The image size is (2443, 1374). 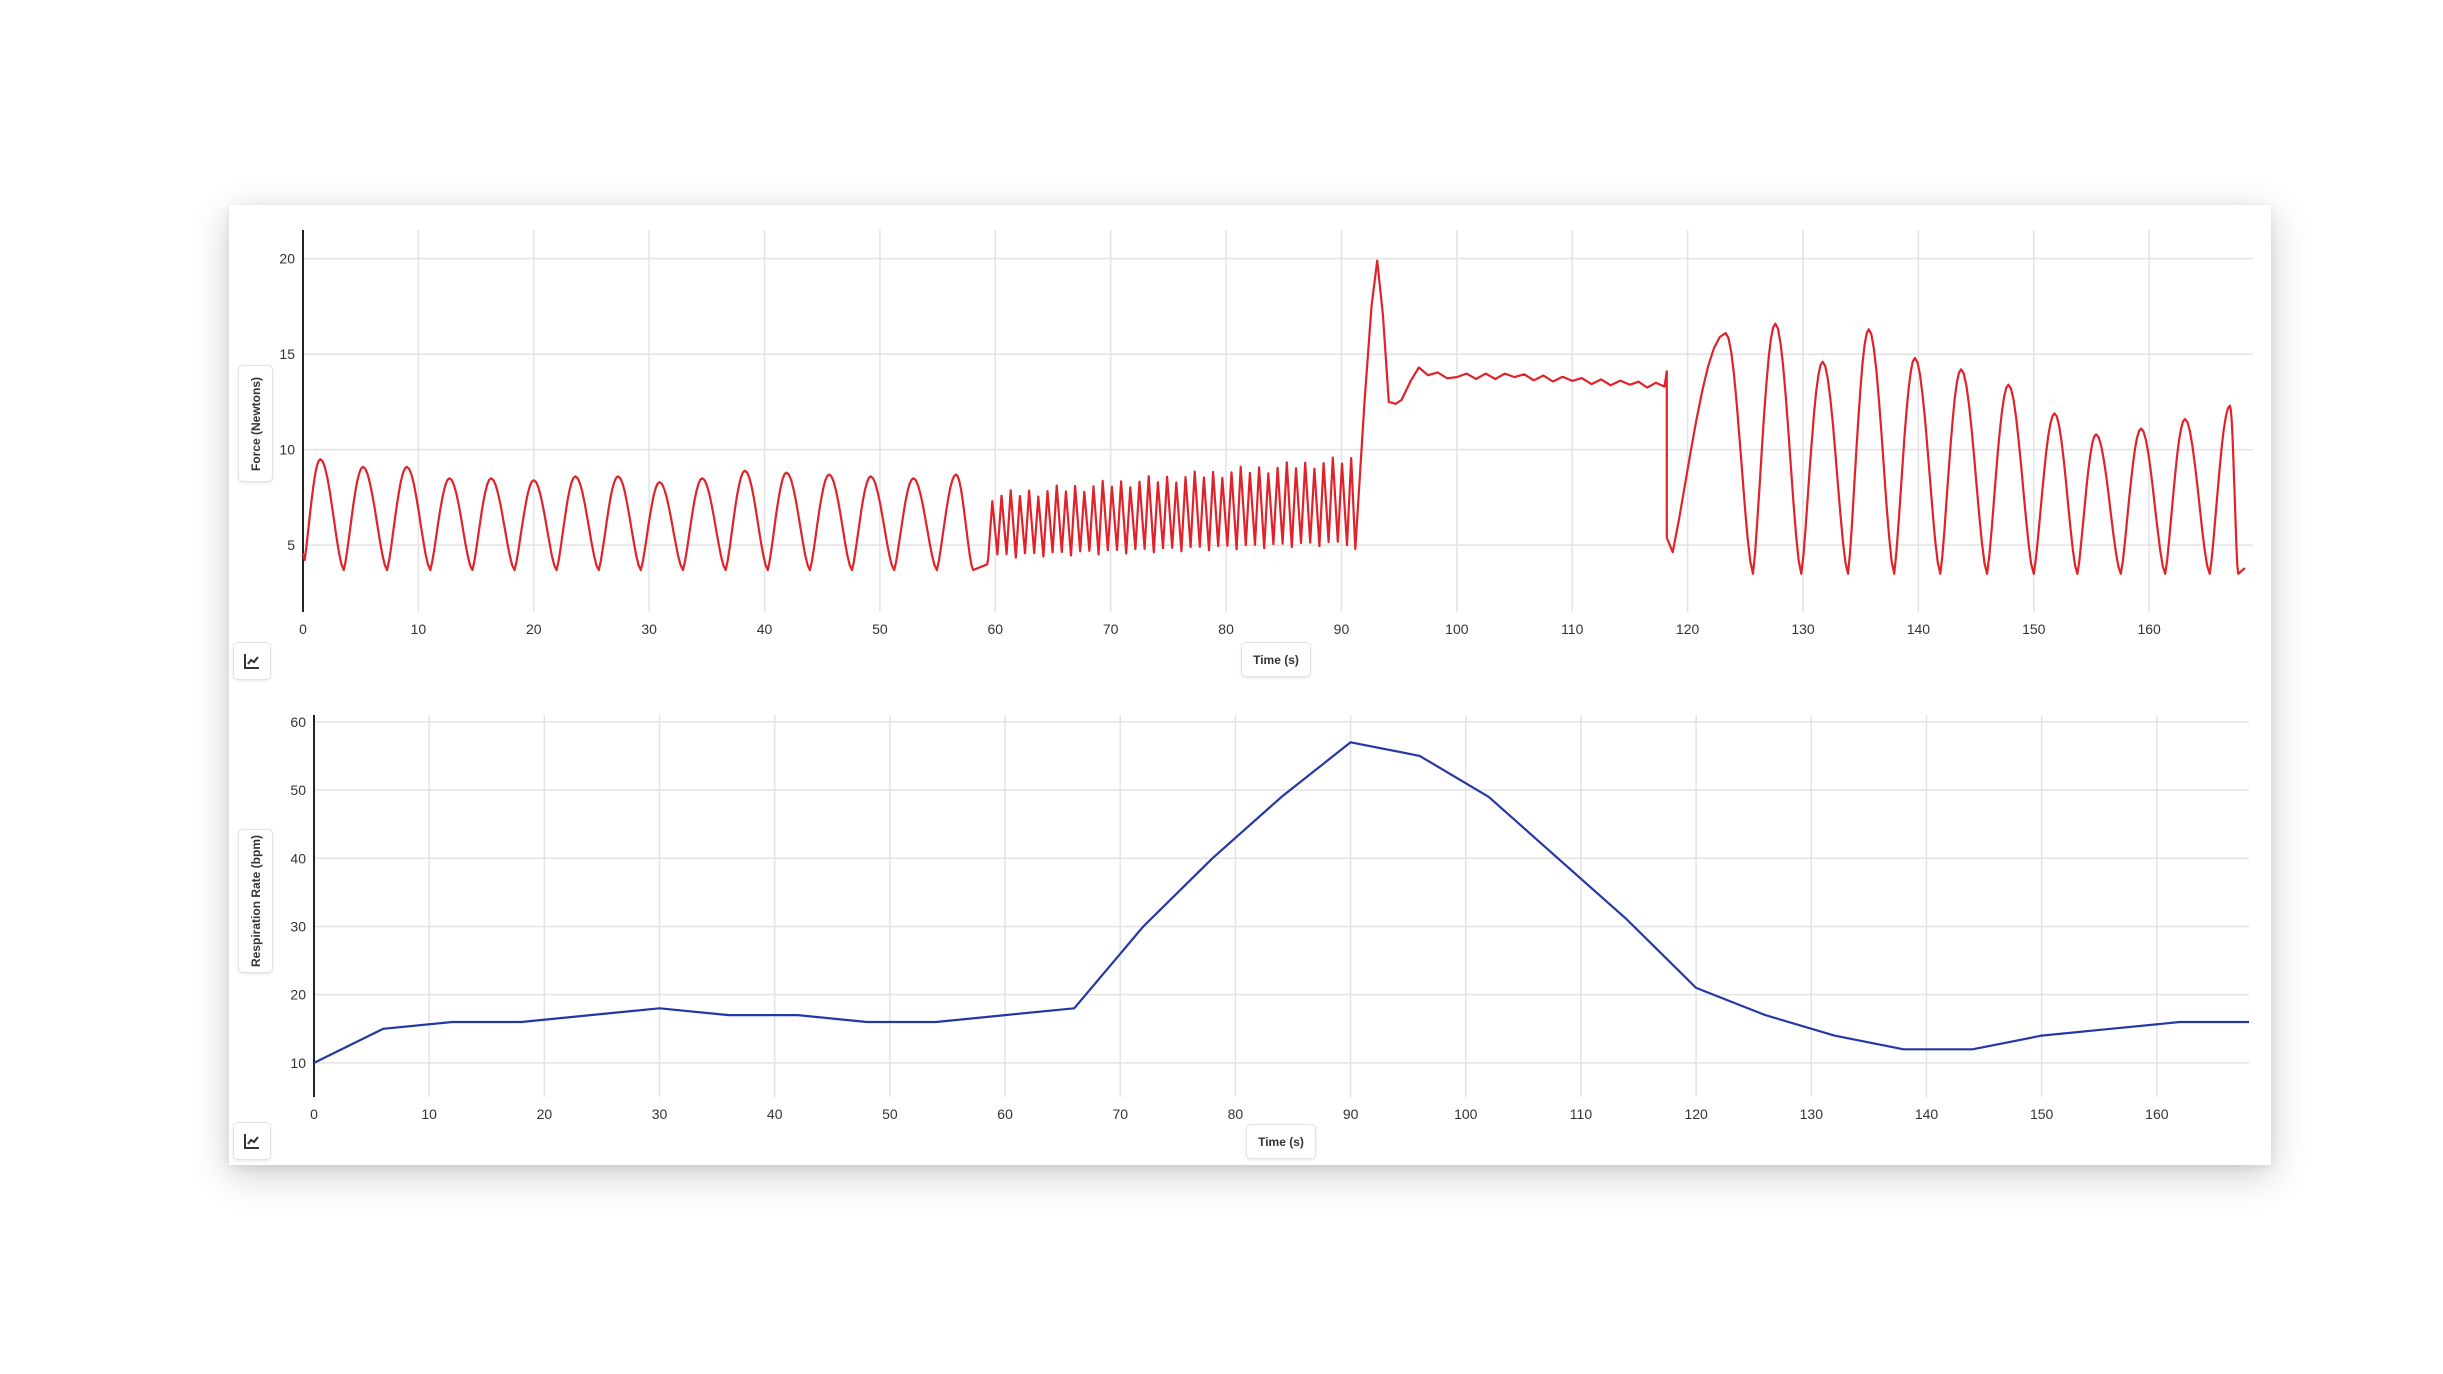 I want to click on force-y-axis-label: Force (Newtons), so click(x=255, y=423).